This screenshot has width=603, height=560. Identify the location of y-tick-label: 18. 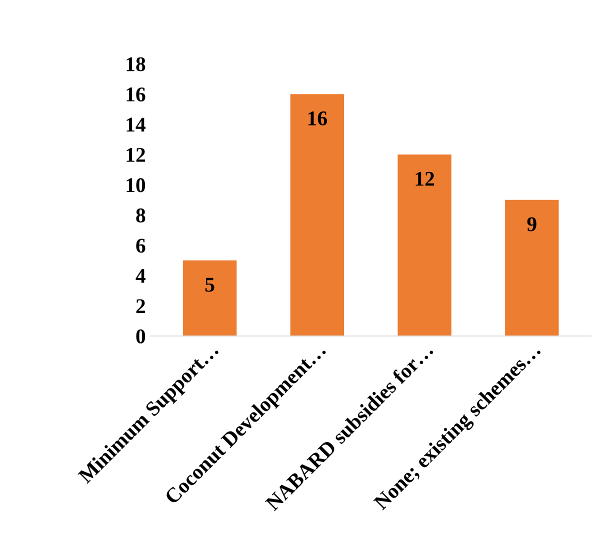
(136, 64).